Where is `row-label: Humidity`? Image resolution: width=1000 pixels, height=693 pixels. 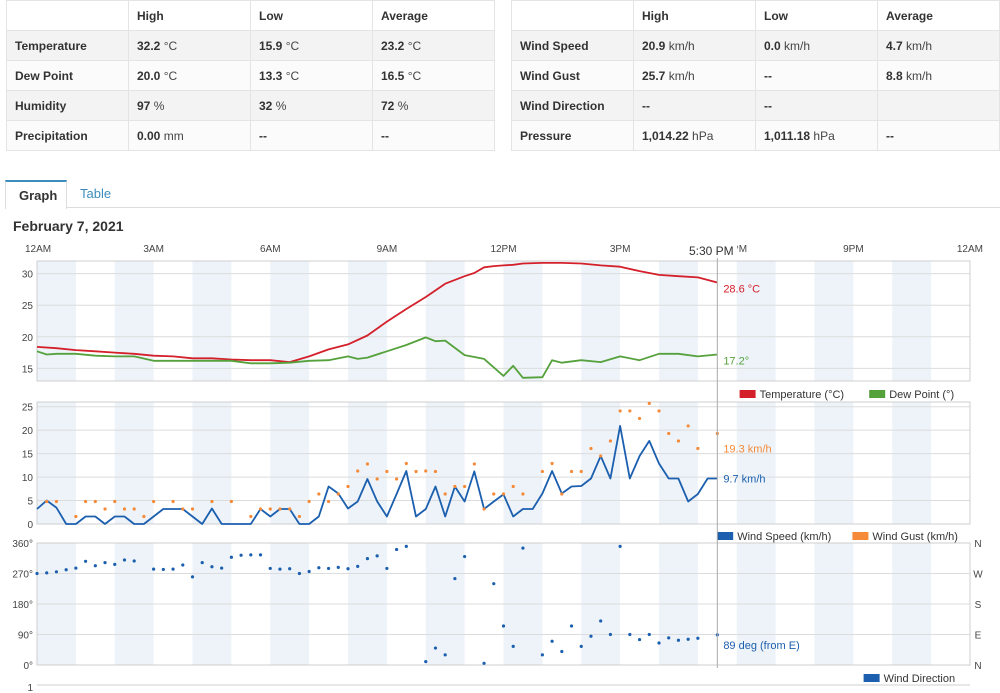 row-label: Humidity is located at coordinates (67, 105).